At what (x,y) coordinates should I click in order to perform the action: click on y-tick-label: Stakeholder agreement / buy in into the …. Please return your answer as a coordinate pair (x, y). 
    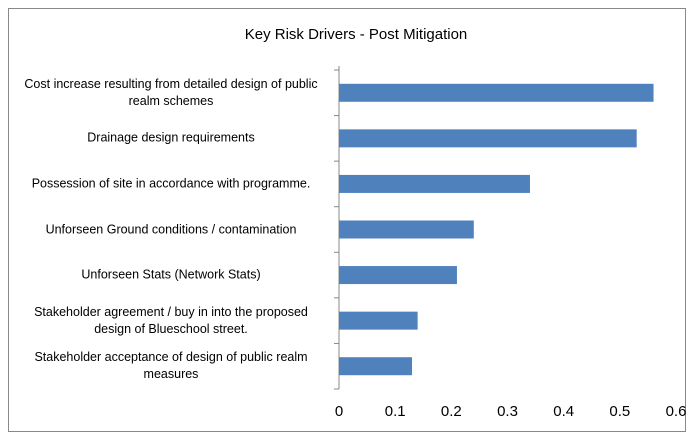
    Looking at the image, I should click on (171, 320).